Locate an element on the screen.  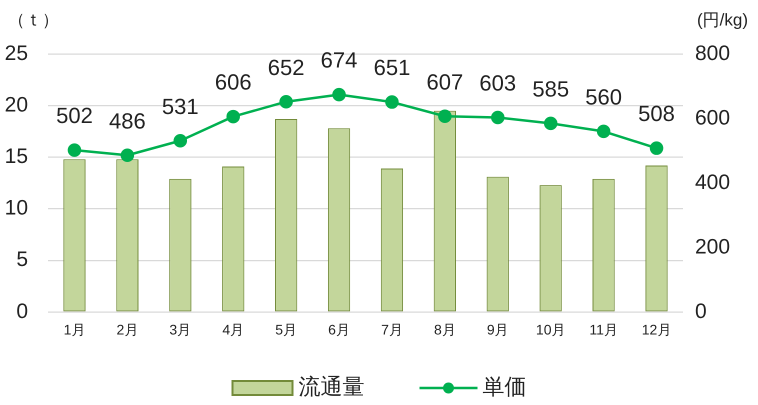
x-tick-label: 12月 is located at coordinates (657, 329).